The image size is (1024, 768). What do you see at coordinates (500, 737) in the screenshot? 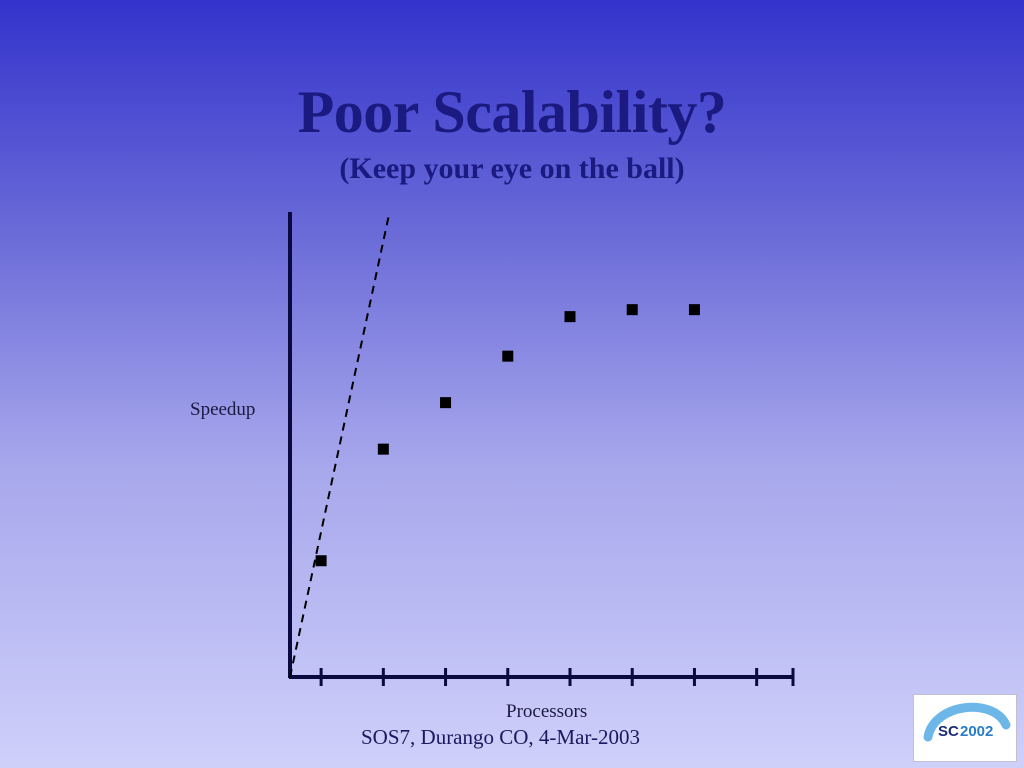
I see `slide-footer: SOS7, Durango CO, 4-Mar-2003` at bounding box center [500, 737].